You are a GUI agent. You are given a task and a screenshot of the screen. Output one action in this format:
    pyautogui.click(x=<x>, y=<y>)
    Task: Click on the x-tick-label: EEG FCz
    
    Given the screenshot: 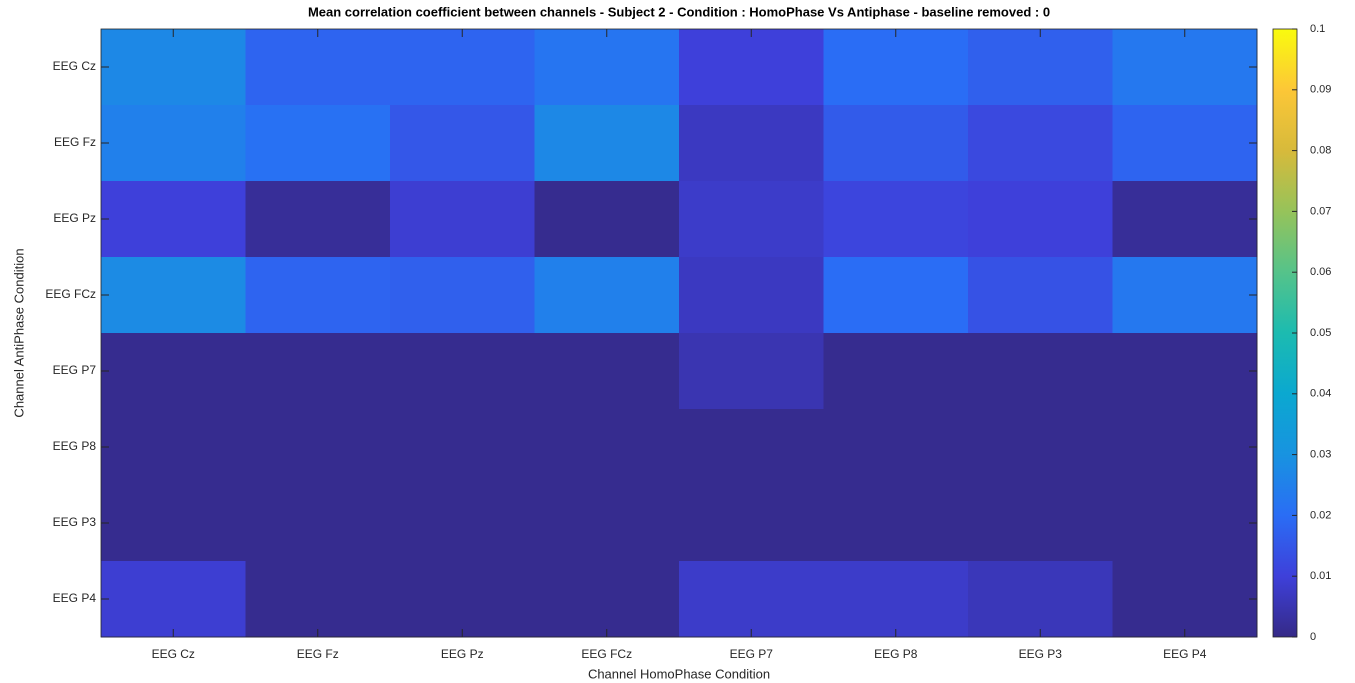 What is the action you would take?
    pyautogui.click(x=606, y=654)
    